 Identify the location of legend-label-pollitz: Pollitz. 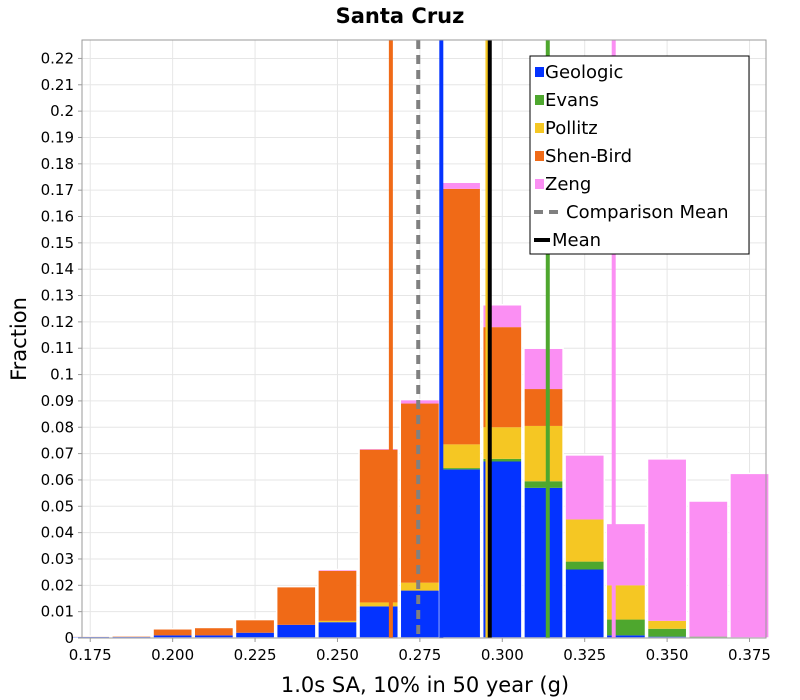
(571, 128).